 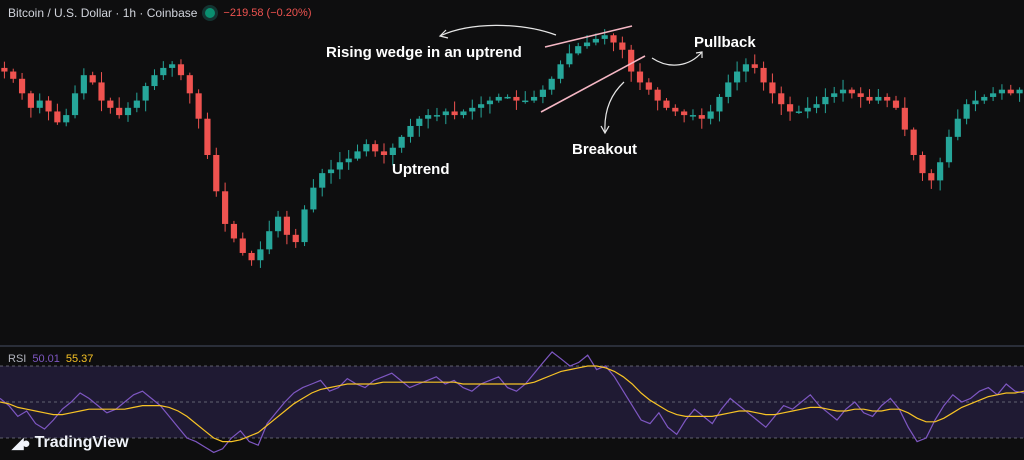 I want to click on uptrend-annotation: Uptrend, so click(x=421, y=169).